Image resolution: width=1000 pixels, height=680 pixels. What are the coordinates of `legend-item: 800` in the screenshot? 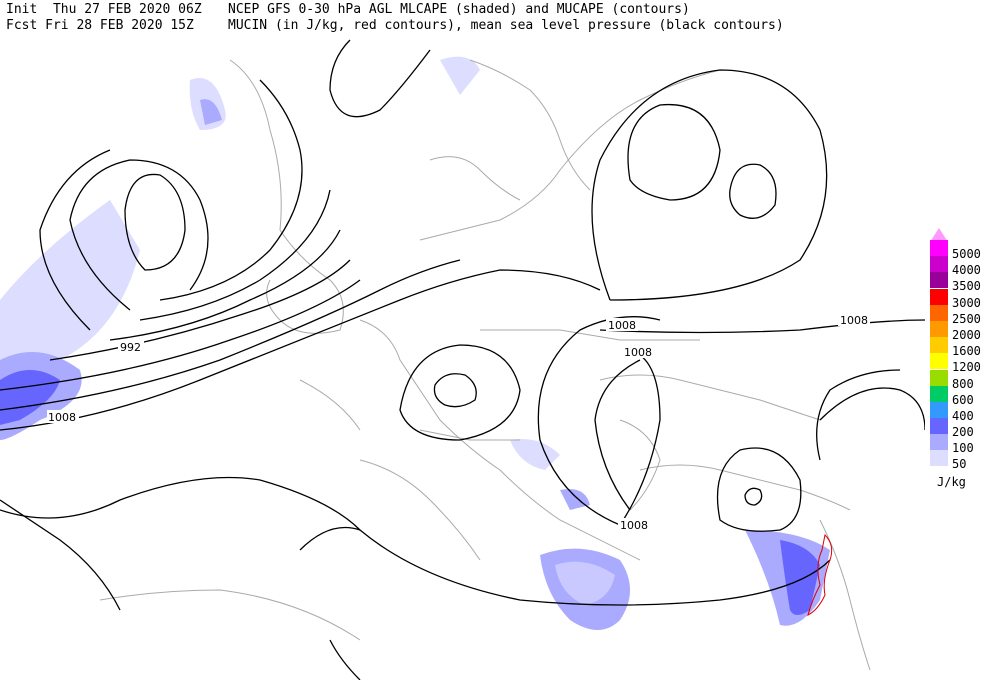 It's located at (965, 379).